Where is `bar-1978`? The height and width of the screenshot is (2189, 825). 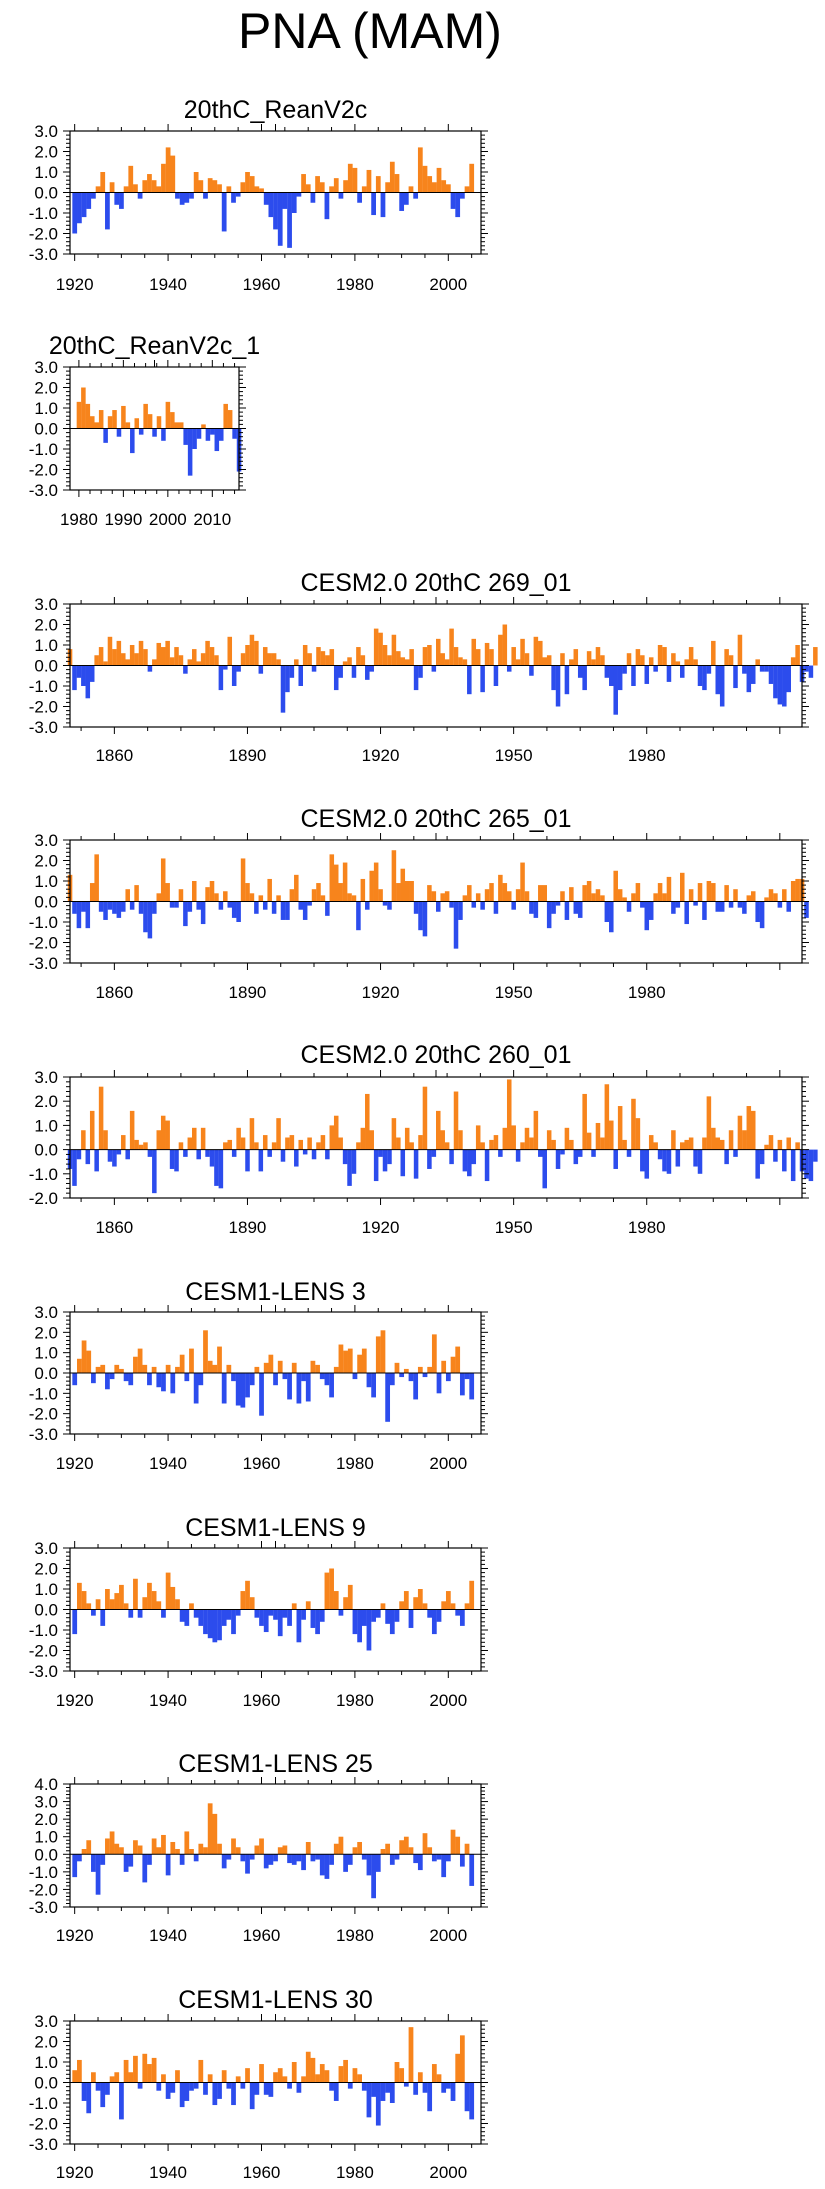 bar-1978 is located at coordinates (638, 657).